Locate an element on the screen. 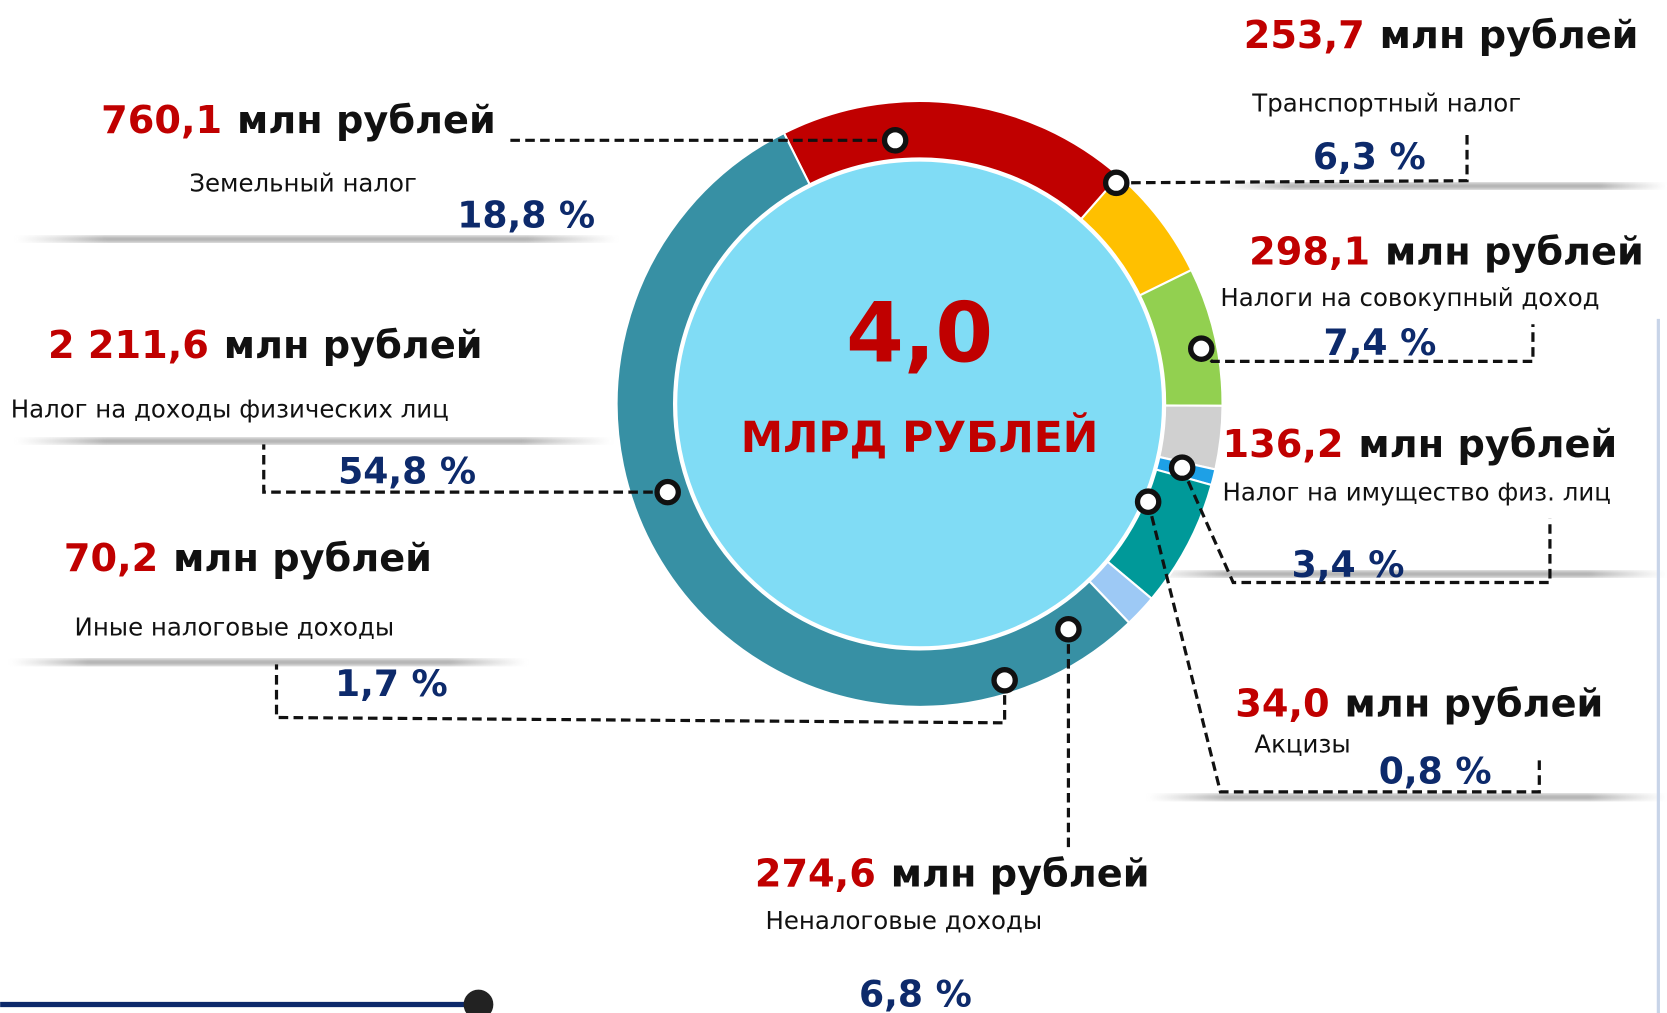 Image resolution: width=1667 pixels, height=1013 pixels. value-label: 34,0 млн рублей is located at coordinates (1419, 703).